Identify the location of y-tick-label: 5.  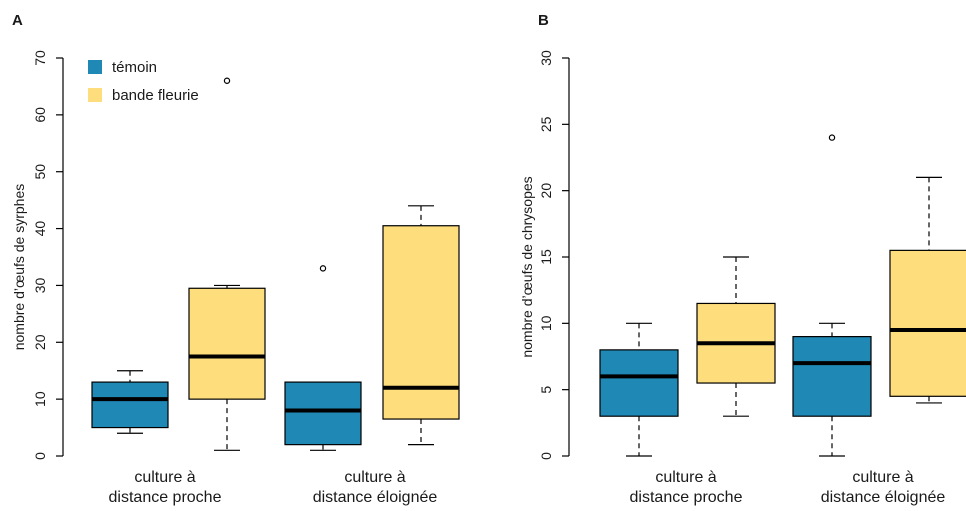
(546, 390).